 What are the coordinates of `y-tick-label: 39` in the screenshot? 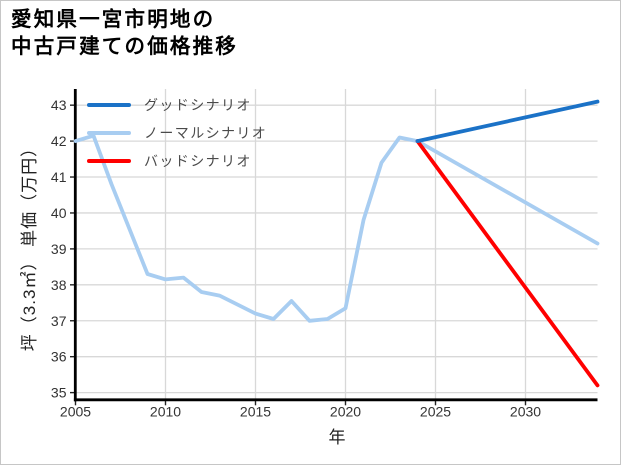 It's located at (59, 249).